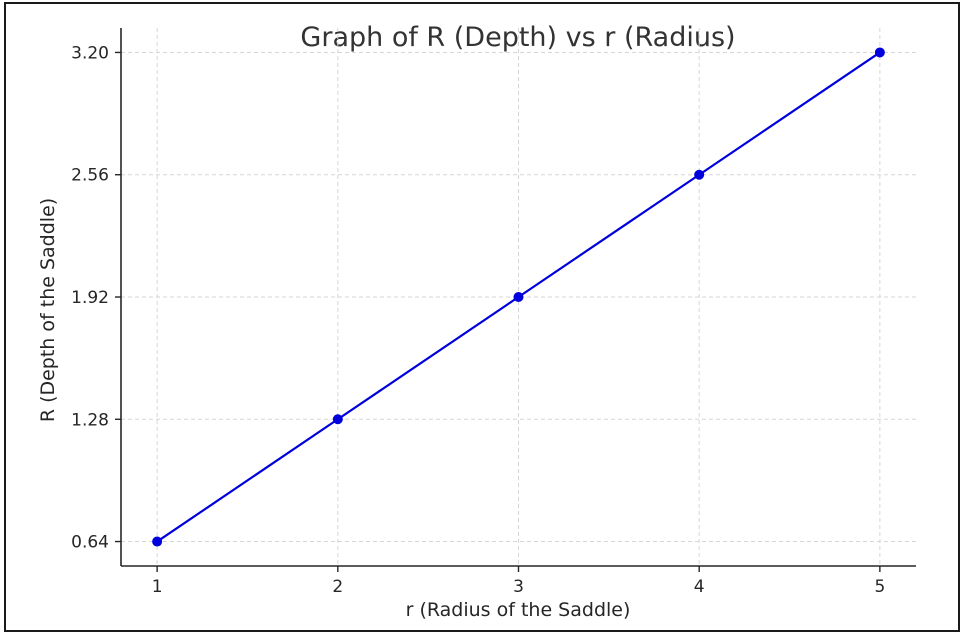 This screenshot has width=960, height=634. I want to click on y-ticks: 0.64 1.28 1.92 2.56 3.20, so click(96, 298).